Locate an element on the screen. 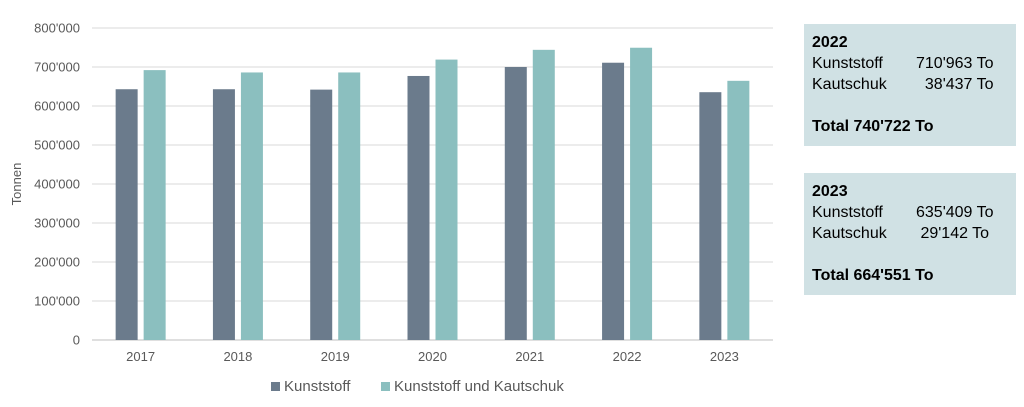  bar-kunststoff-und-kautschuk-2020 is located at coordinates (446, 200).